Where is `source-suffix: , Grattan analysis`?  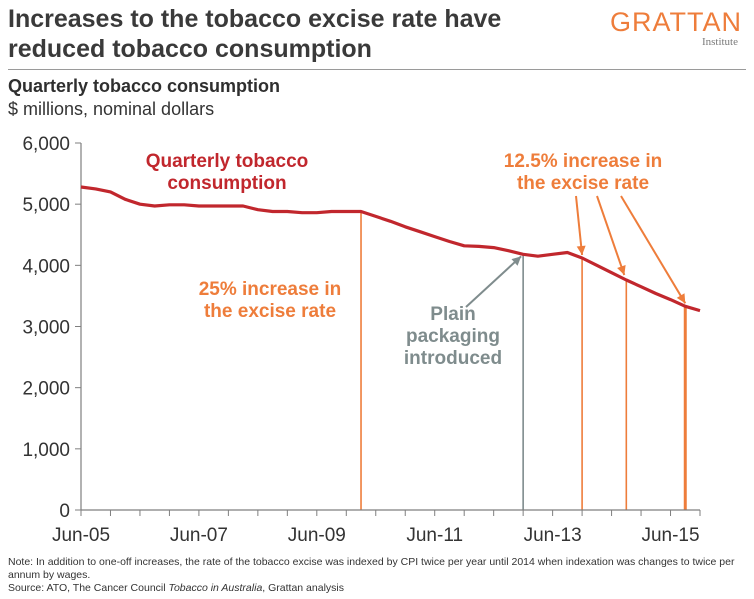
source-suffix: , Grattan analysis is located at coordinates (303, 588).